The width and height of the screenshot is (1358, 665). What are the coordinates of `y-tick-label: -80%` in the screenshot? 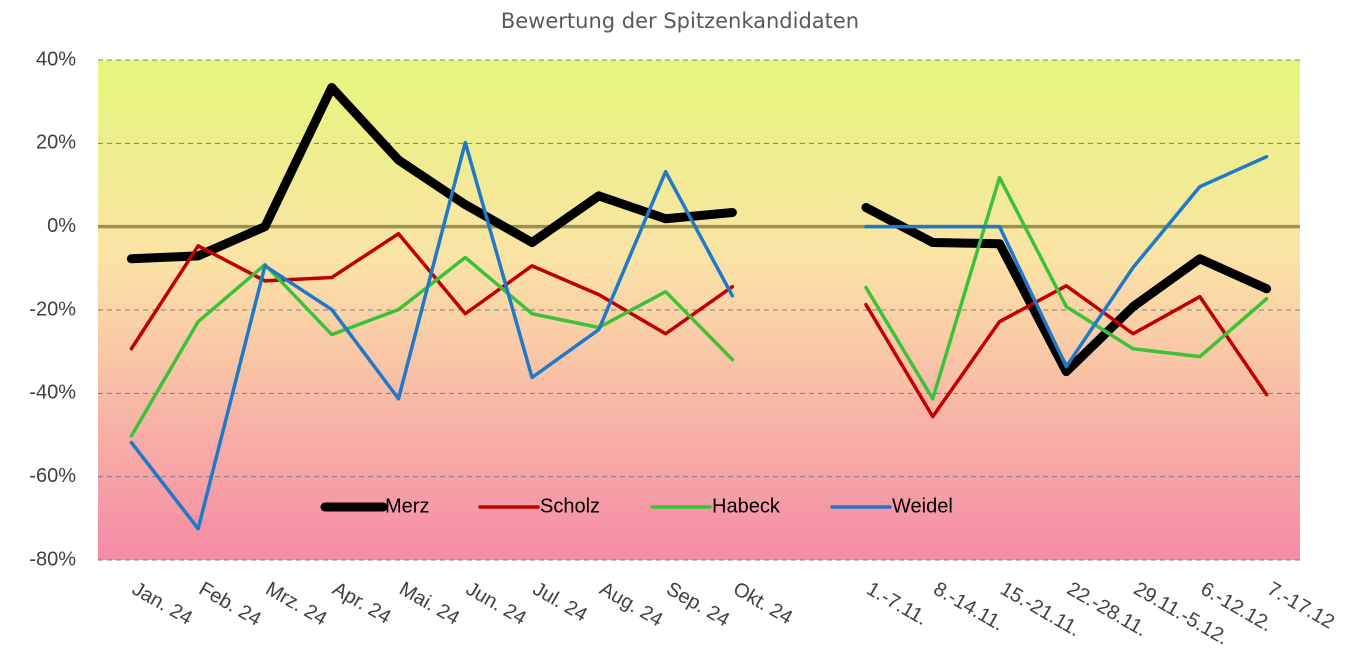 It's located at (52, 559).